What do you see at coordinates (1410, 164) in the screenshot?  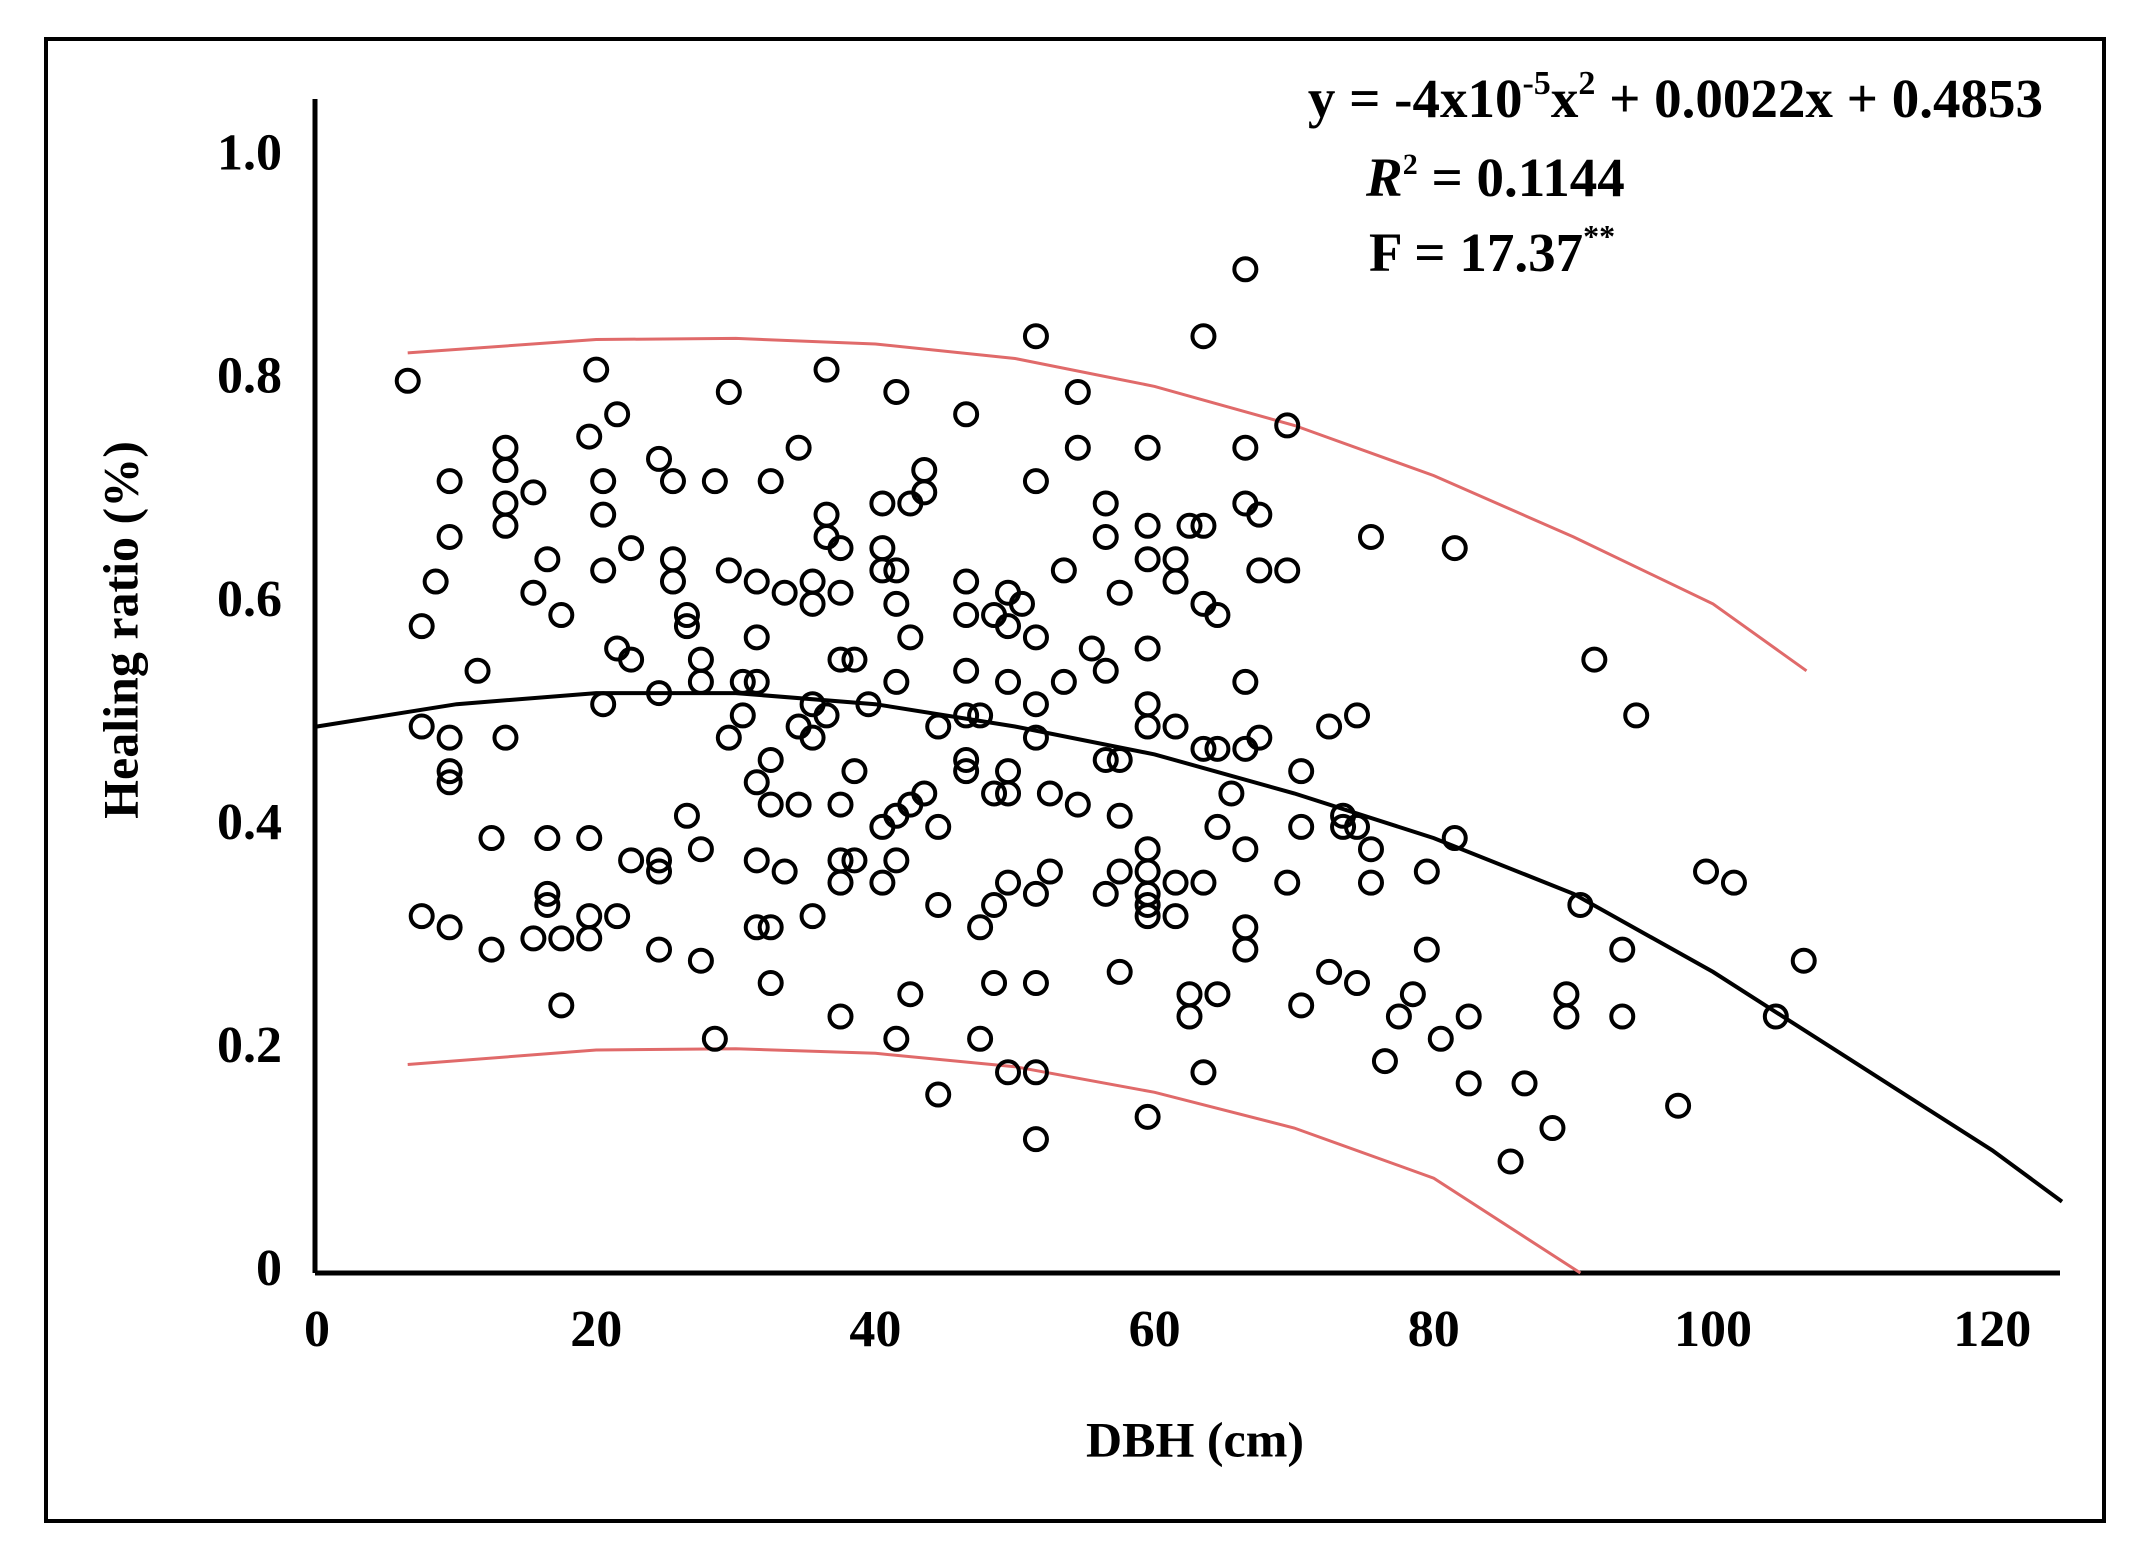 I see `r-squared-part: 2` at bounding box center [1410, 164].